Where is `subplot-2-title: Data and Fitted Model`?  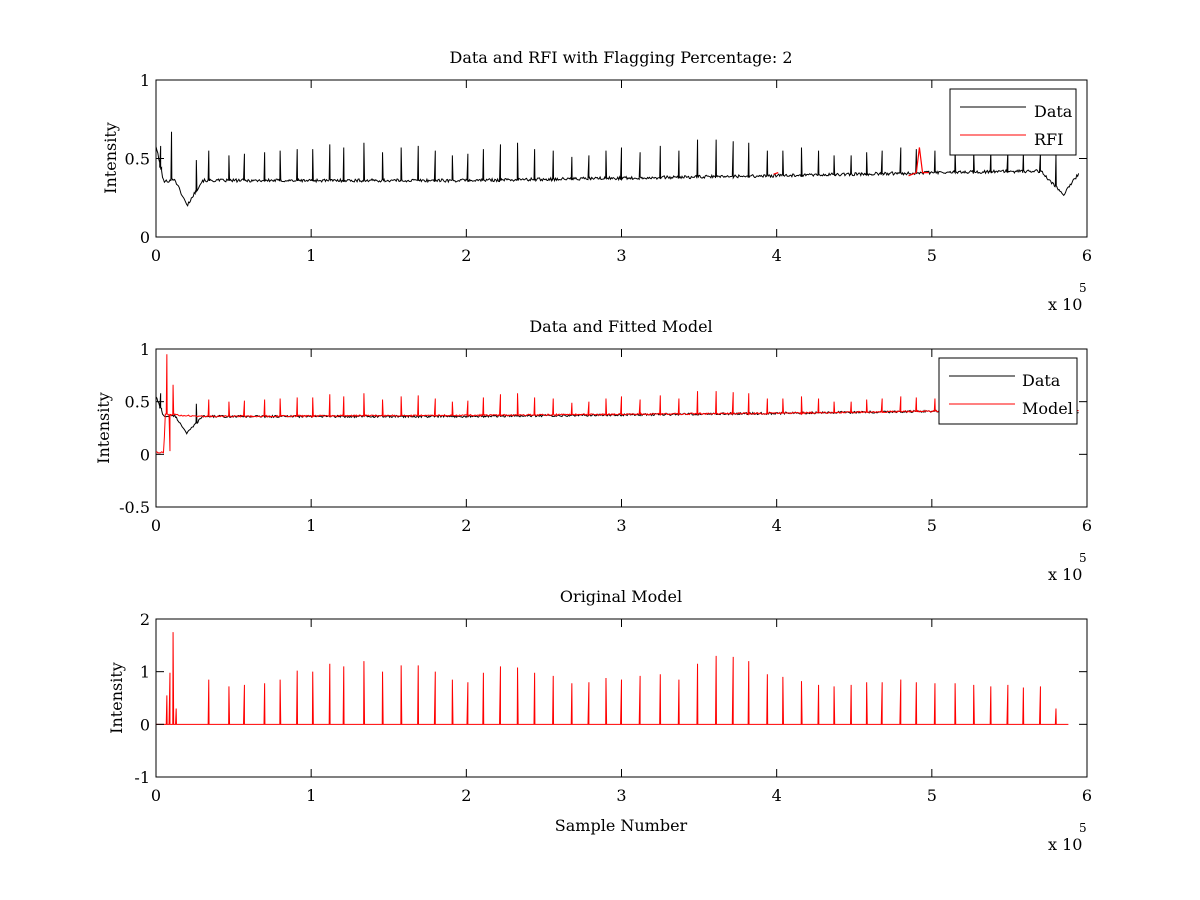
subplot-2-title: Data and Fitted Model is located at coordinates (620, 326).